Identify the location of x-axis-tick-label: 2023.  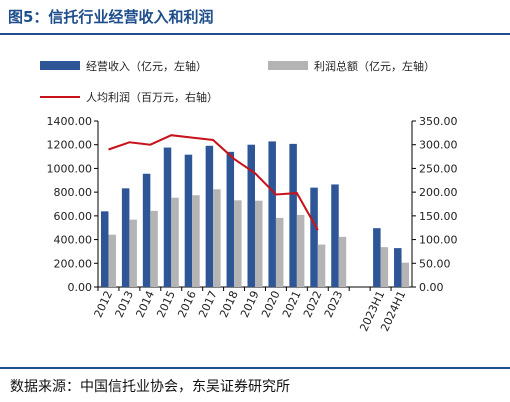
(334, 304).